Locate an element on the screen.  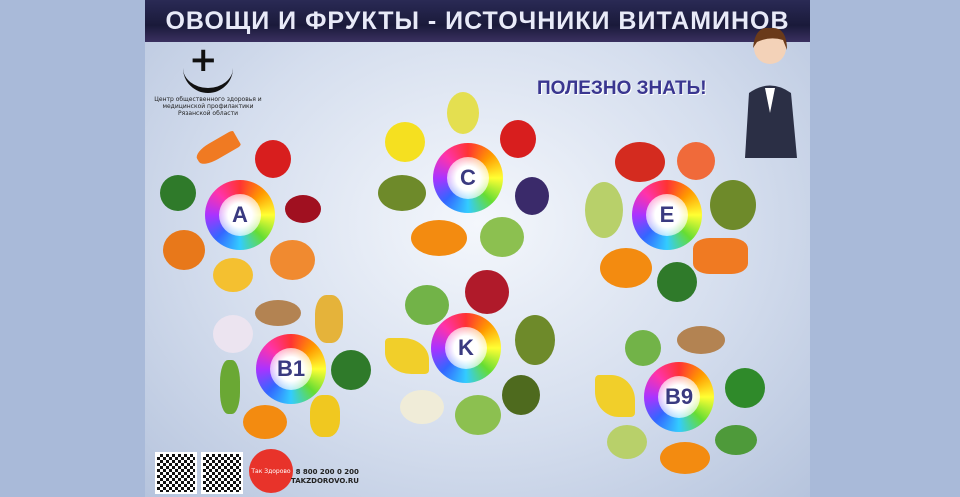
vitamin-k-wheel: K is located at coordinates (466, 348).